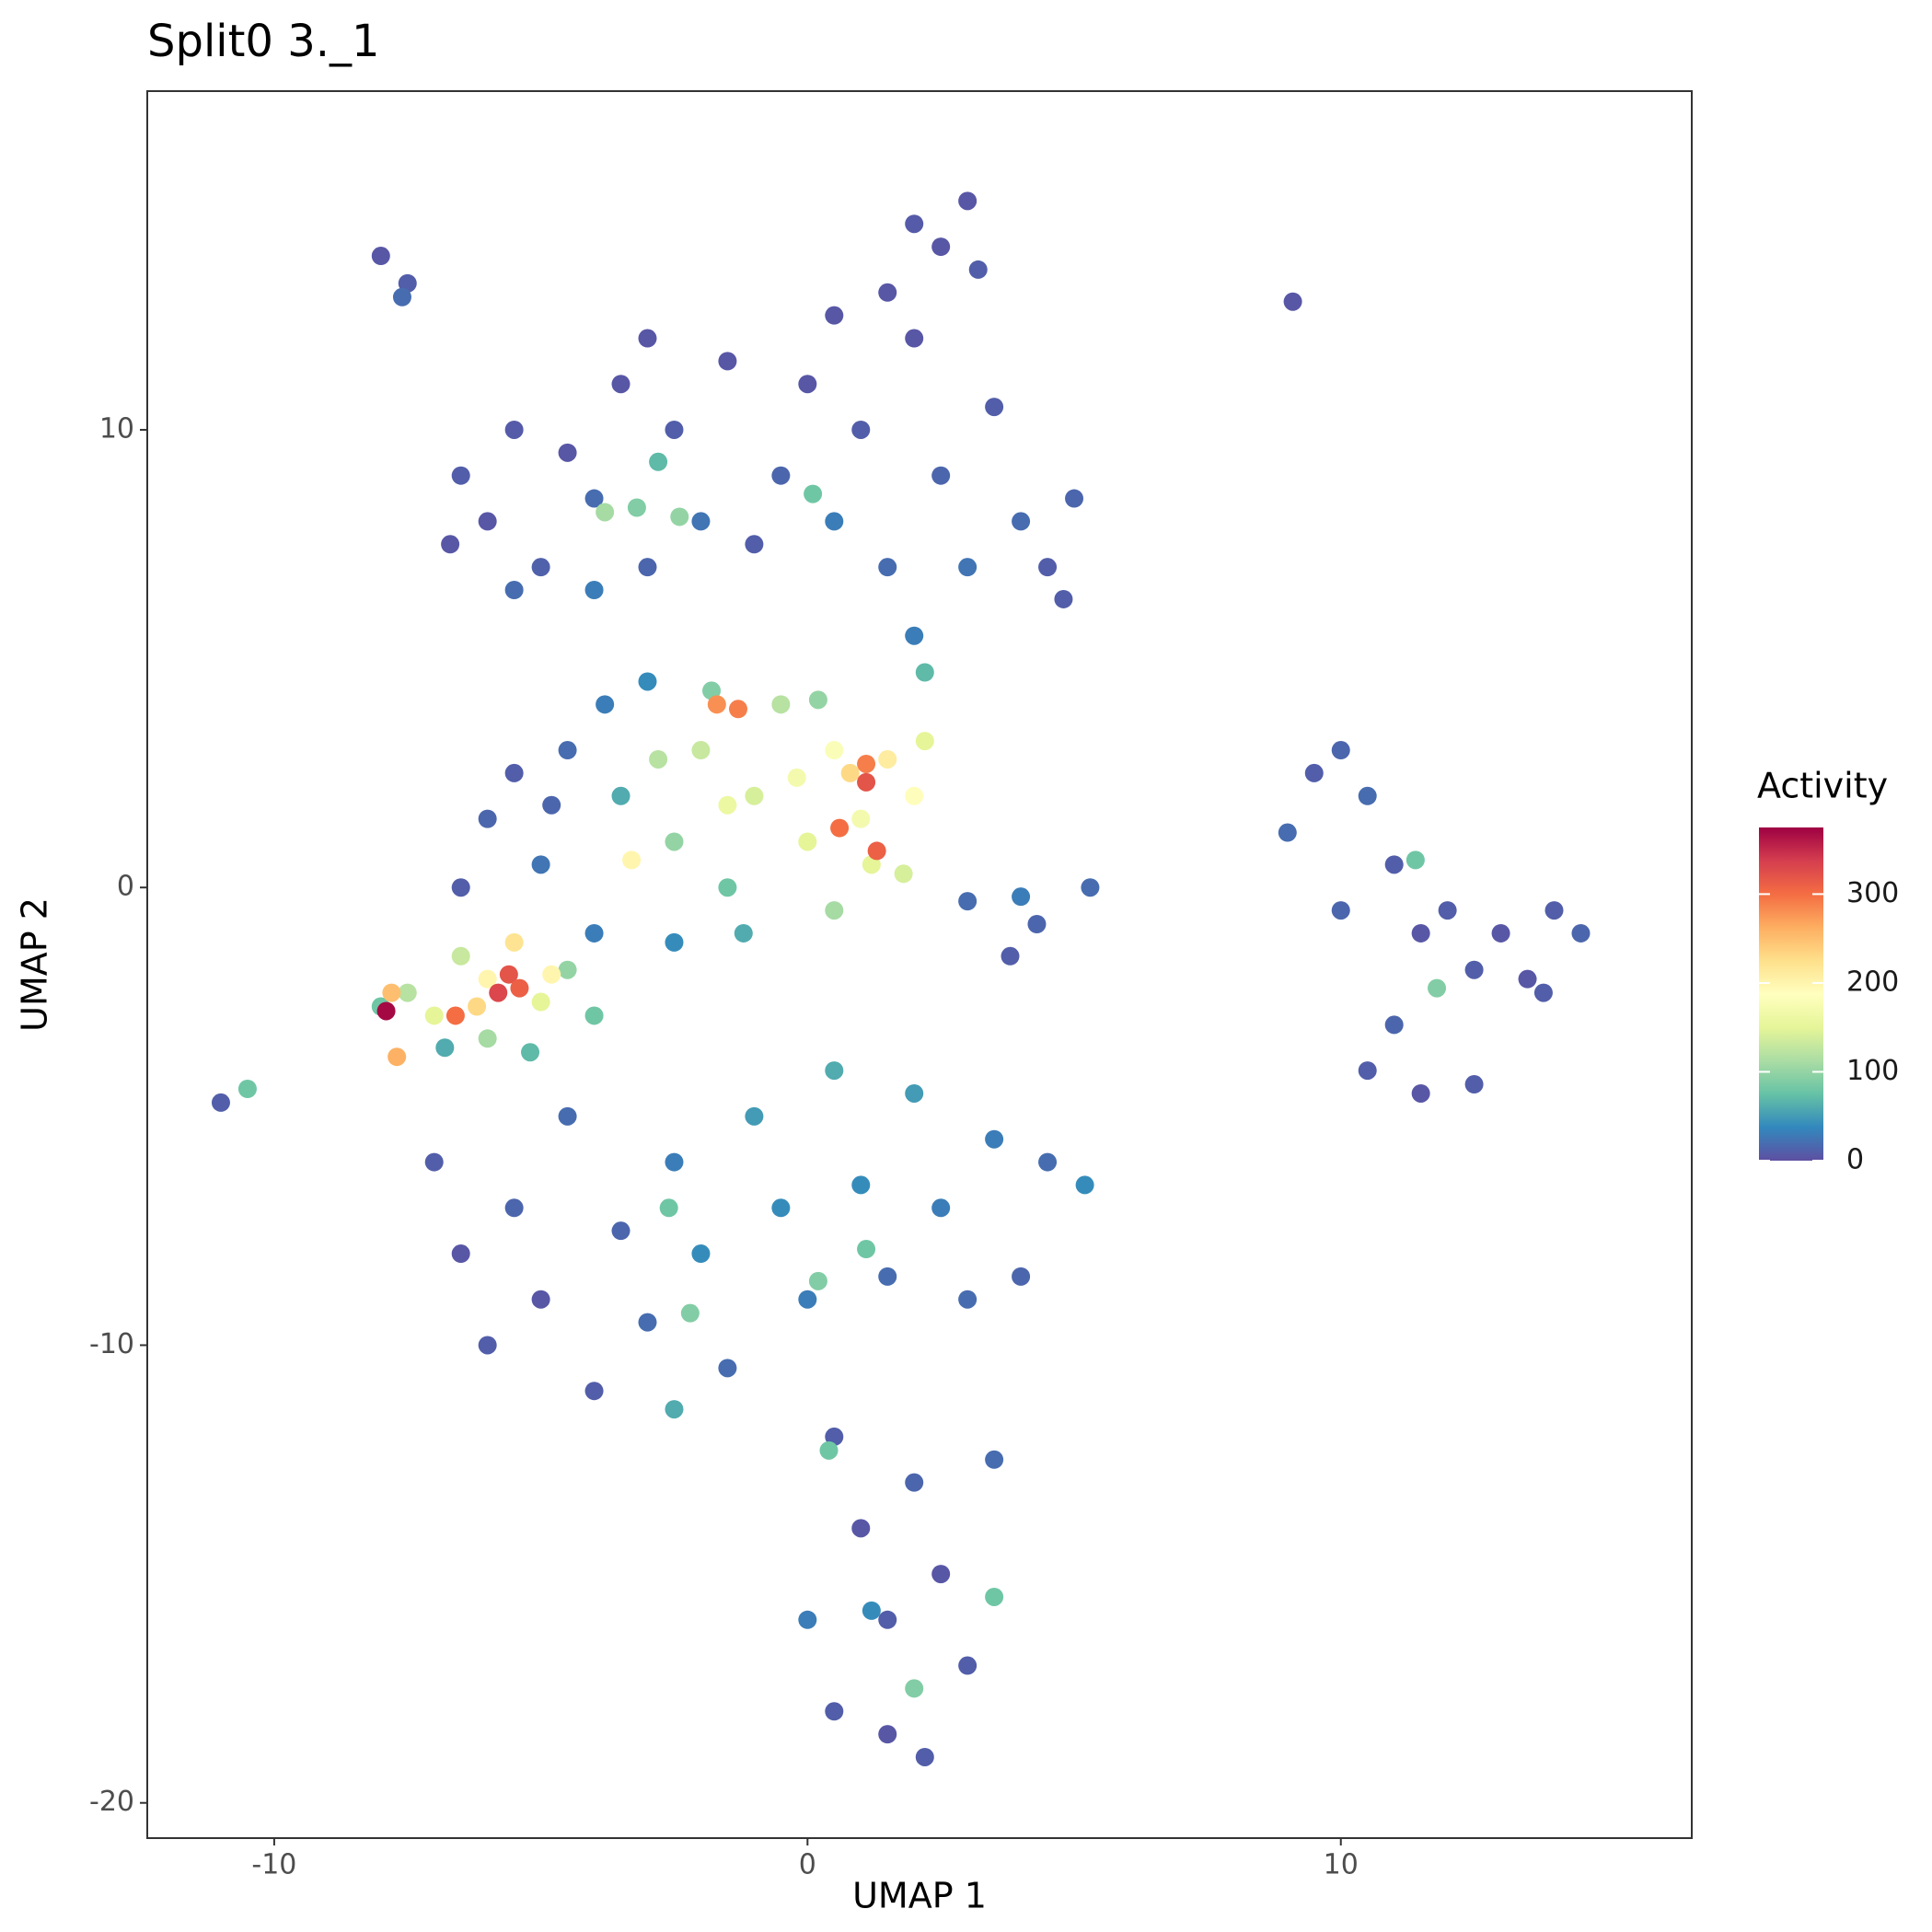 This screenshot has width=1932, height=1932. I want to click on colorbar-tick-label: 300, so click(1873, 893).